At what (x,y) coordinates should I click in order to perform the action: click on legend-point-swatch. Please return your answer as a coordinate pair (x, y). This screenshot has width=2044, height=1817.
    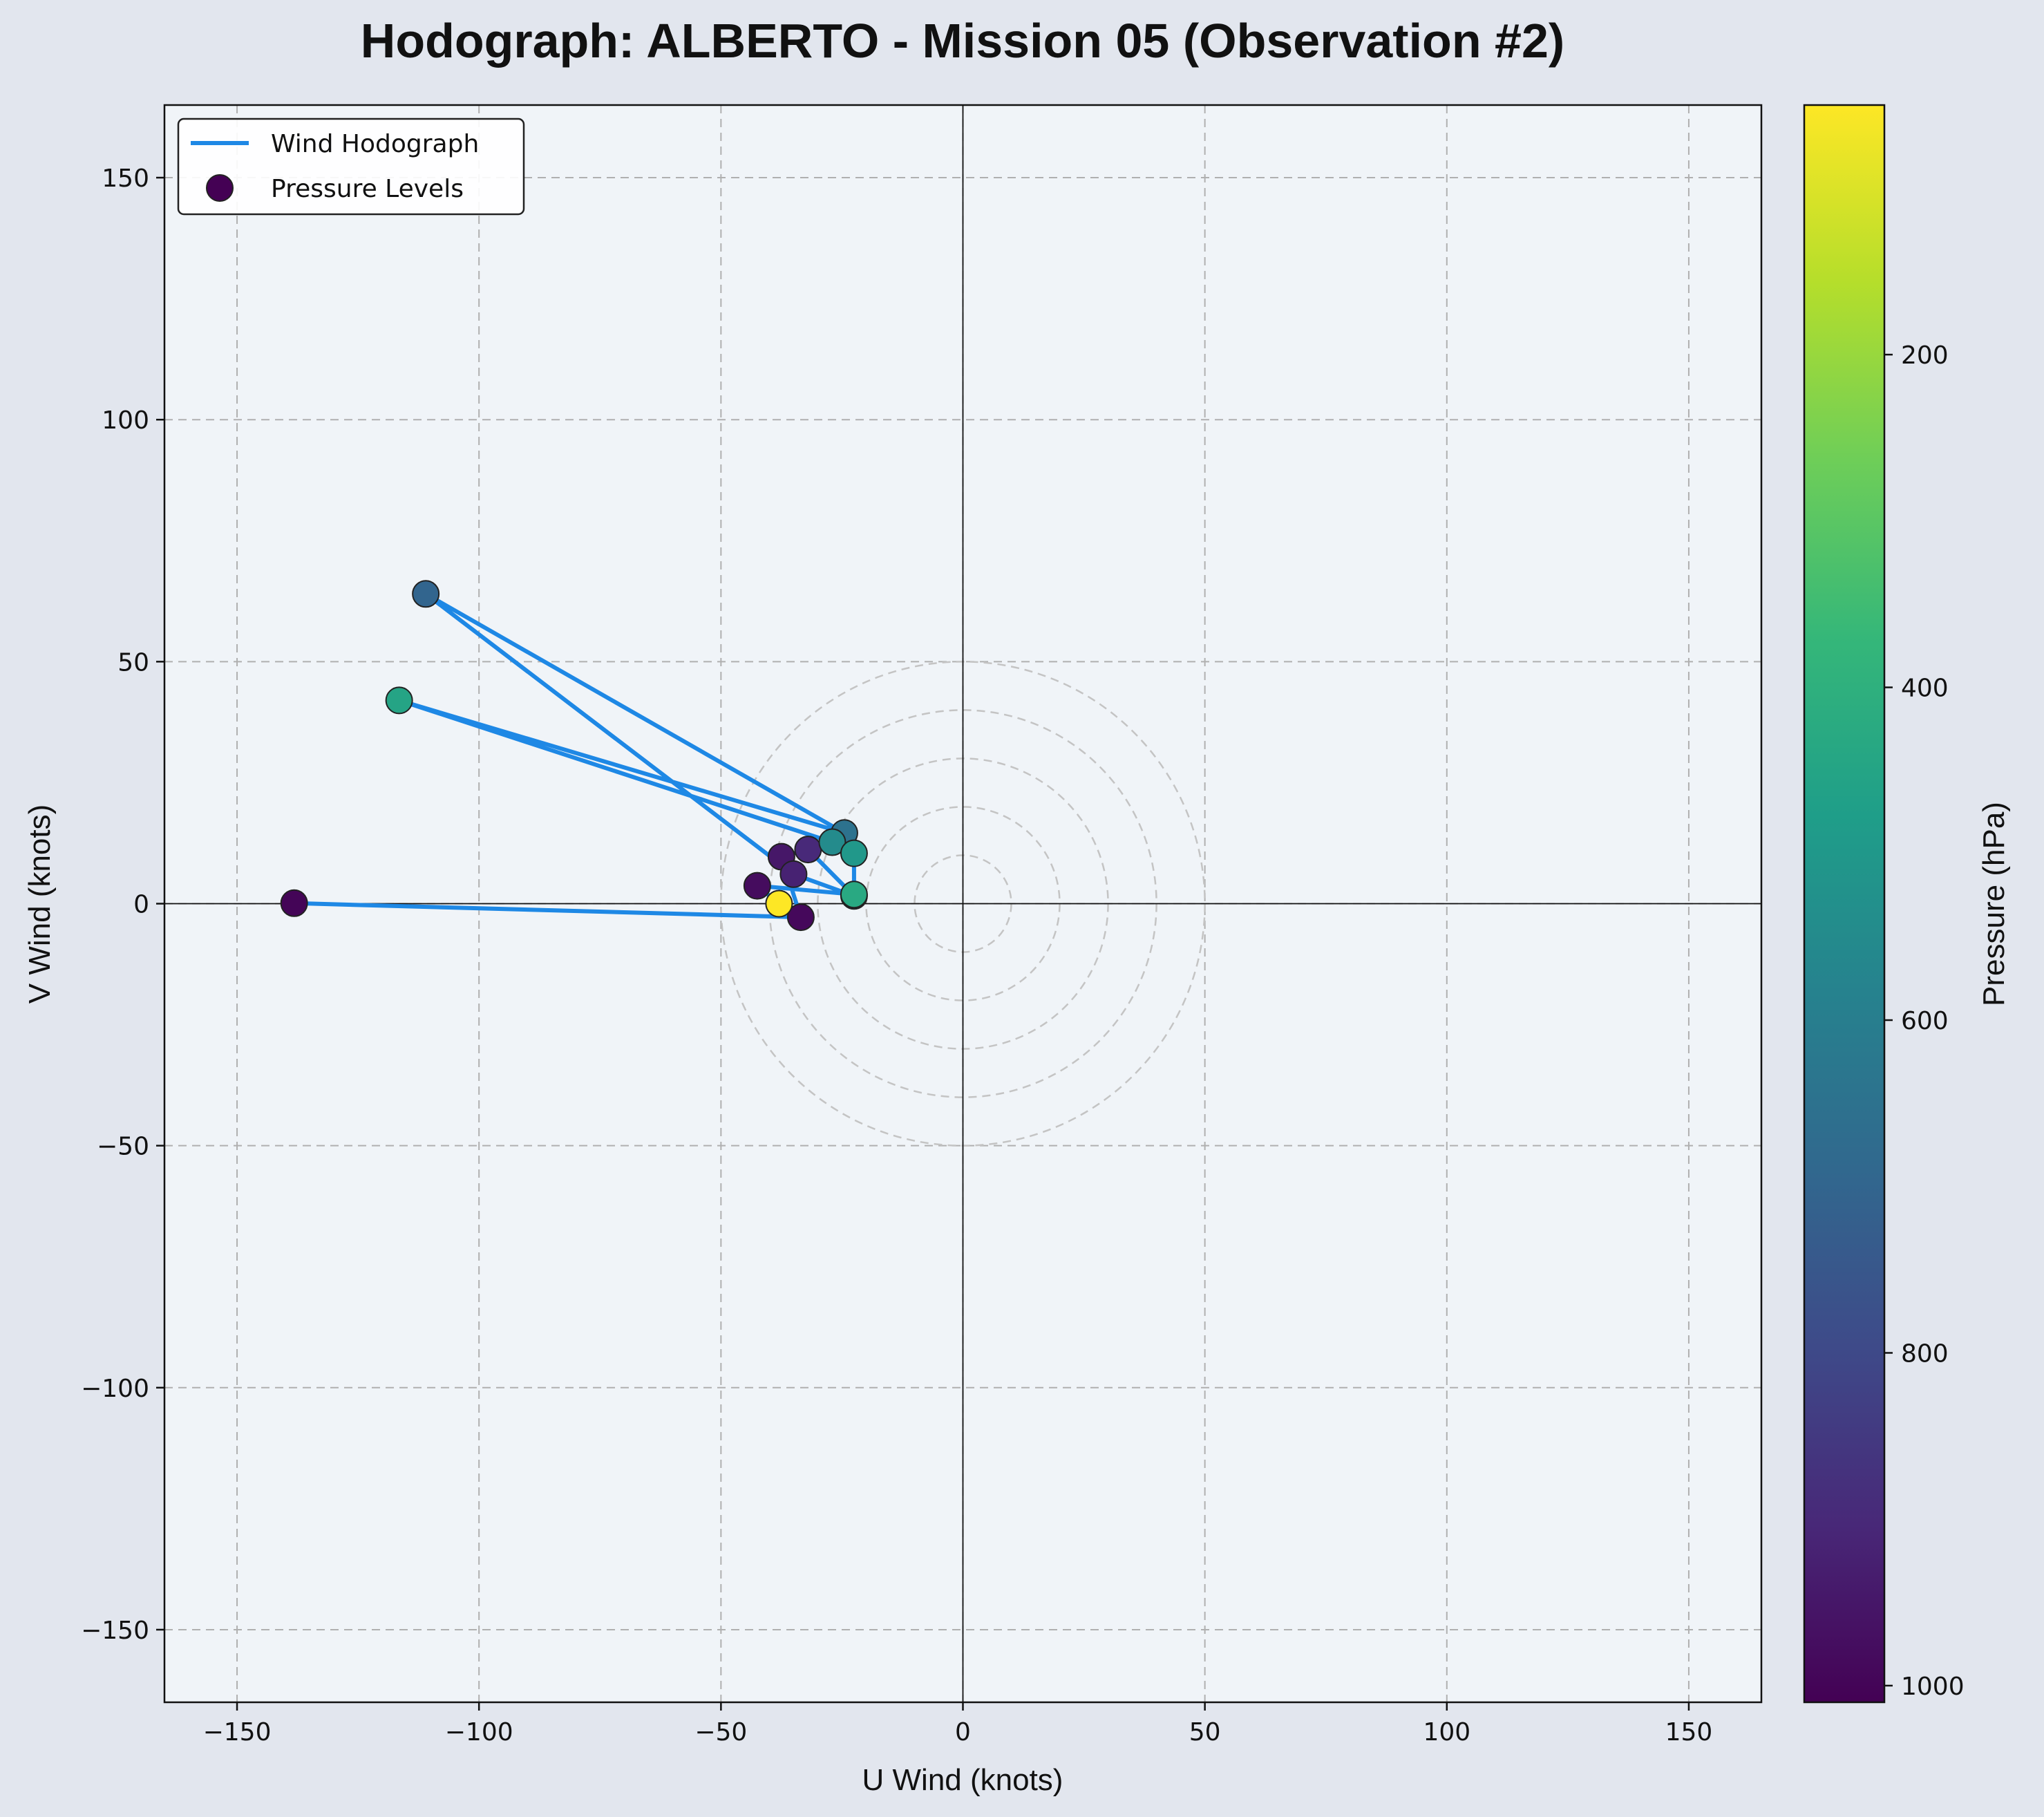
    Looking at the image, I should click on (220, 188).